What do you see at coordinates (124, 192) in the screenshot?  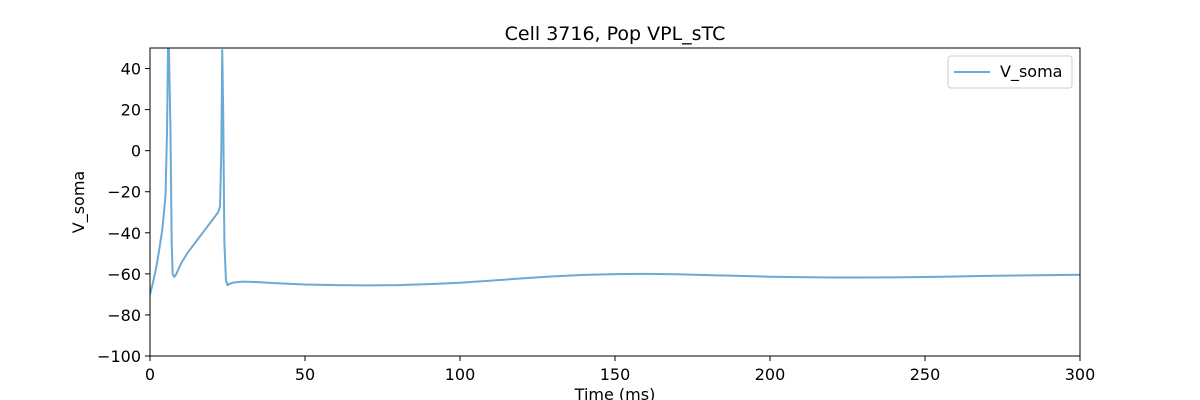 I see `y-tick-label: −20` at bounding box center [124, 192].